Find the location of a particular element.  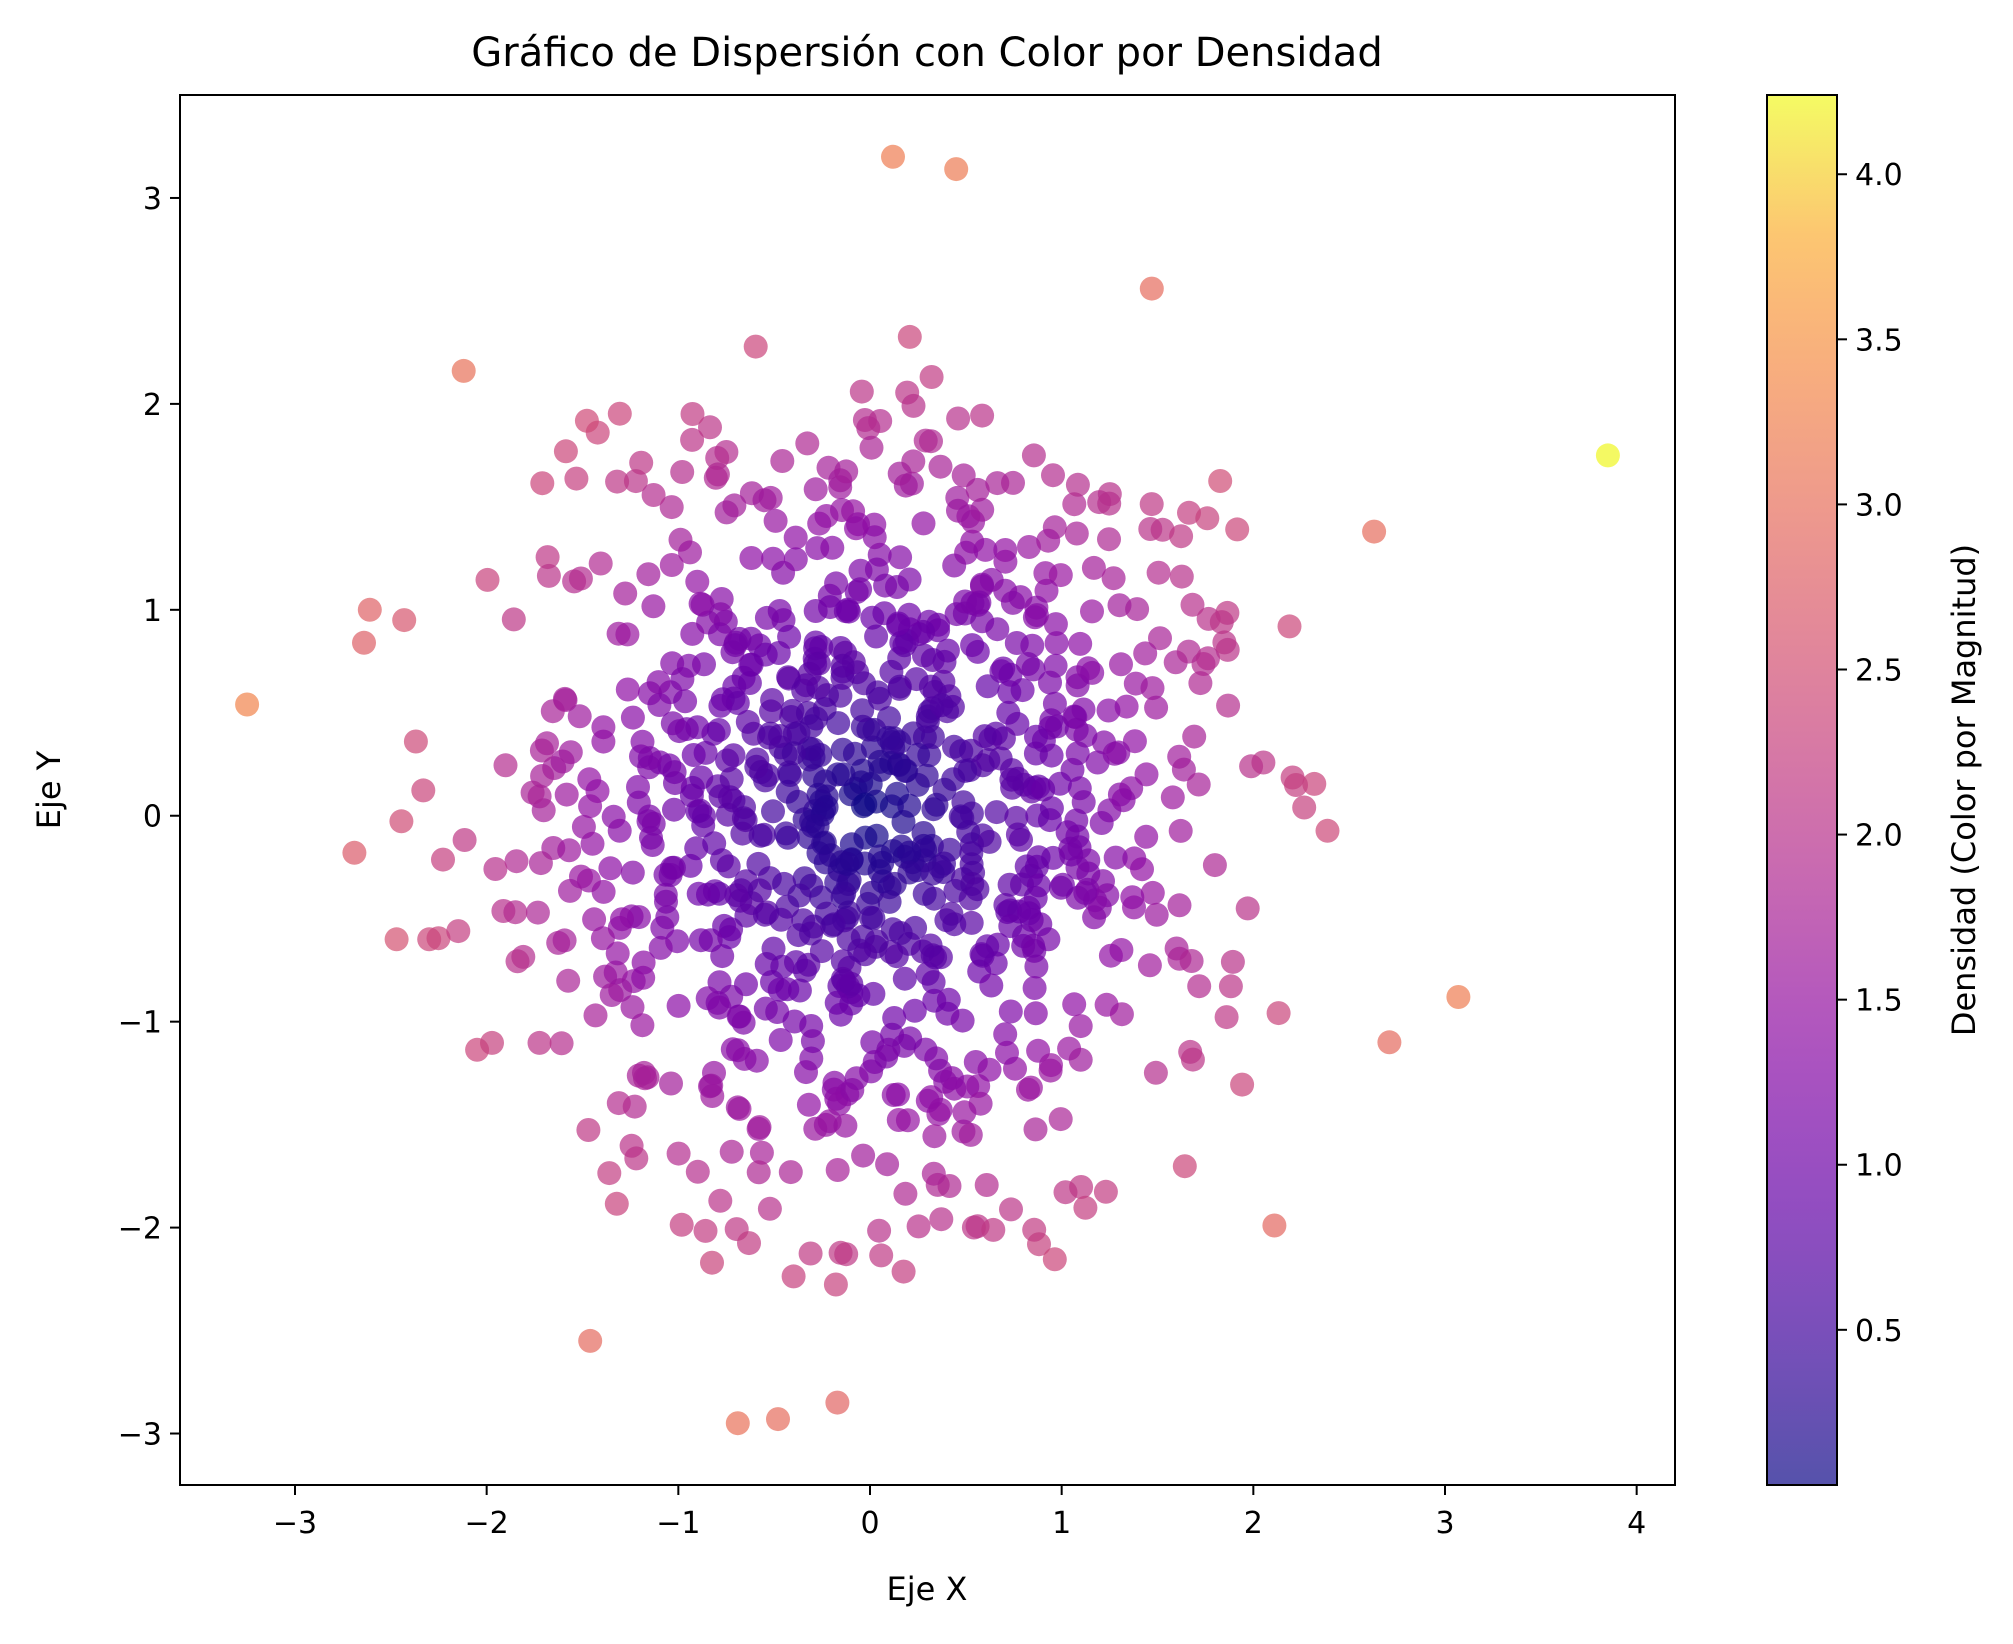

x-axis-label: Eje X is located at coordinates (927, 1589).